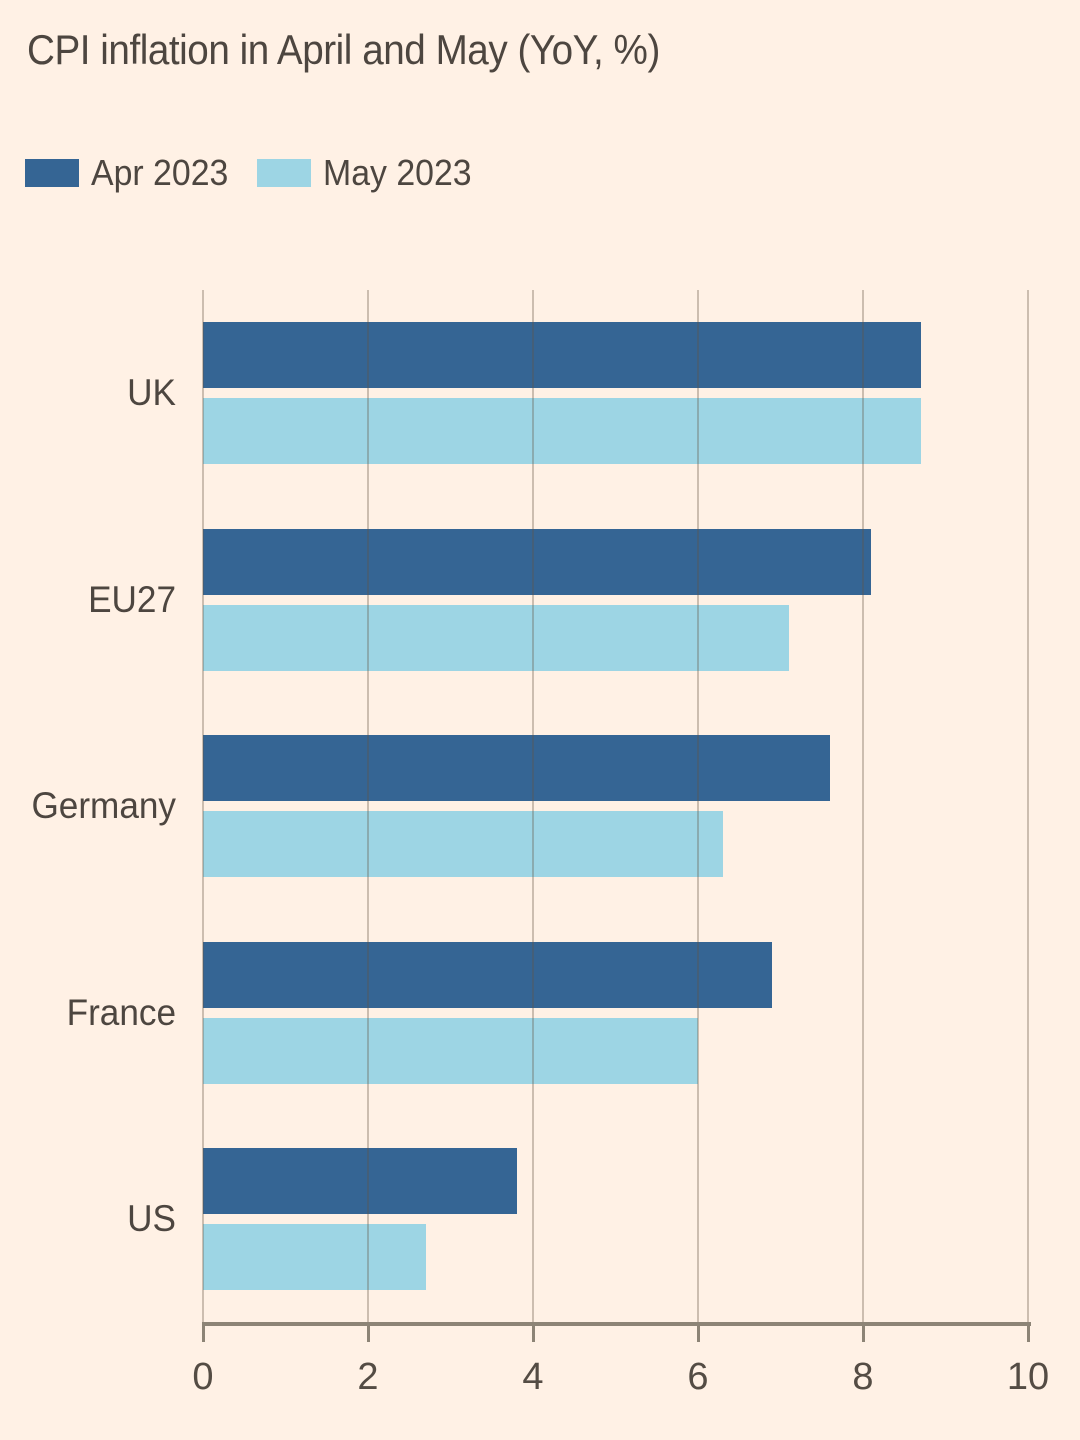 The height and width of the screenshot is (1440, 1080). Describe the element at coordinates (314, 1257) in the screenshot. I see `bar-may-2023-us` at that location.